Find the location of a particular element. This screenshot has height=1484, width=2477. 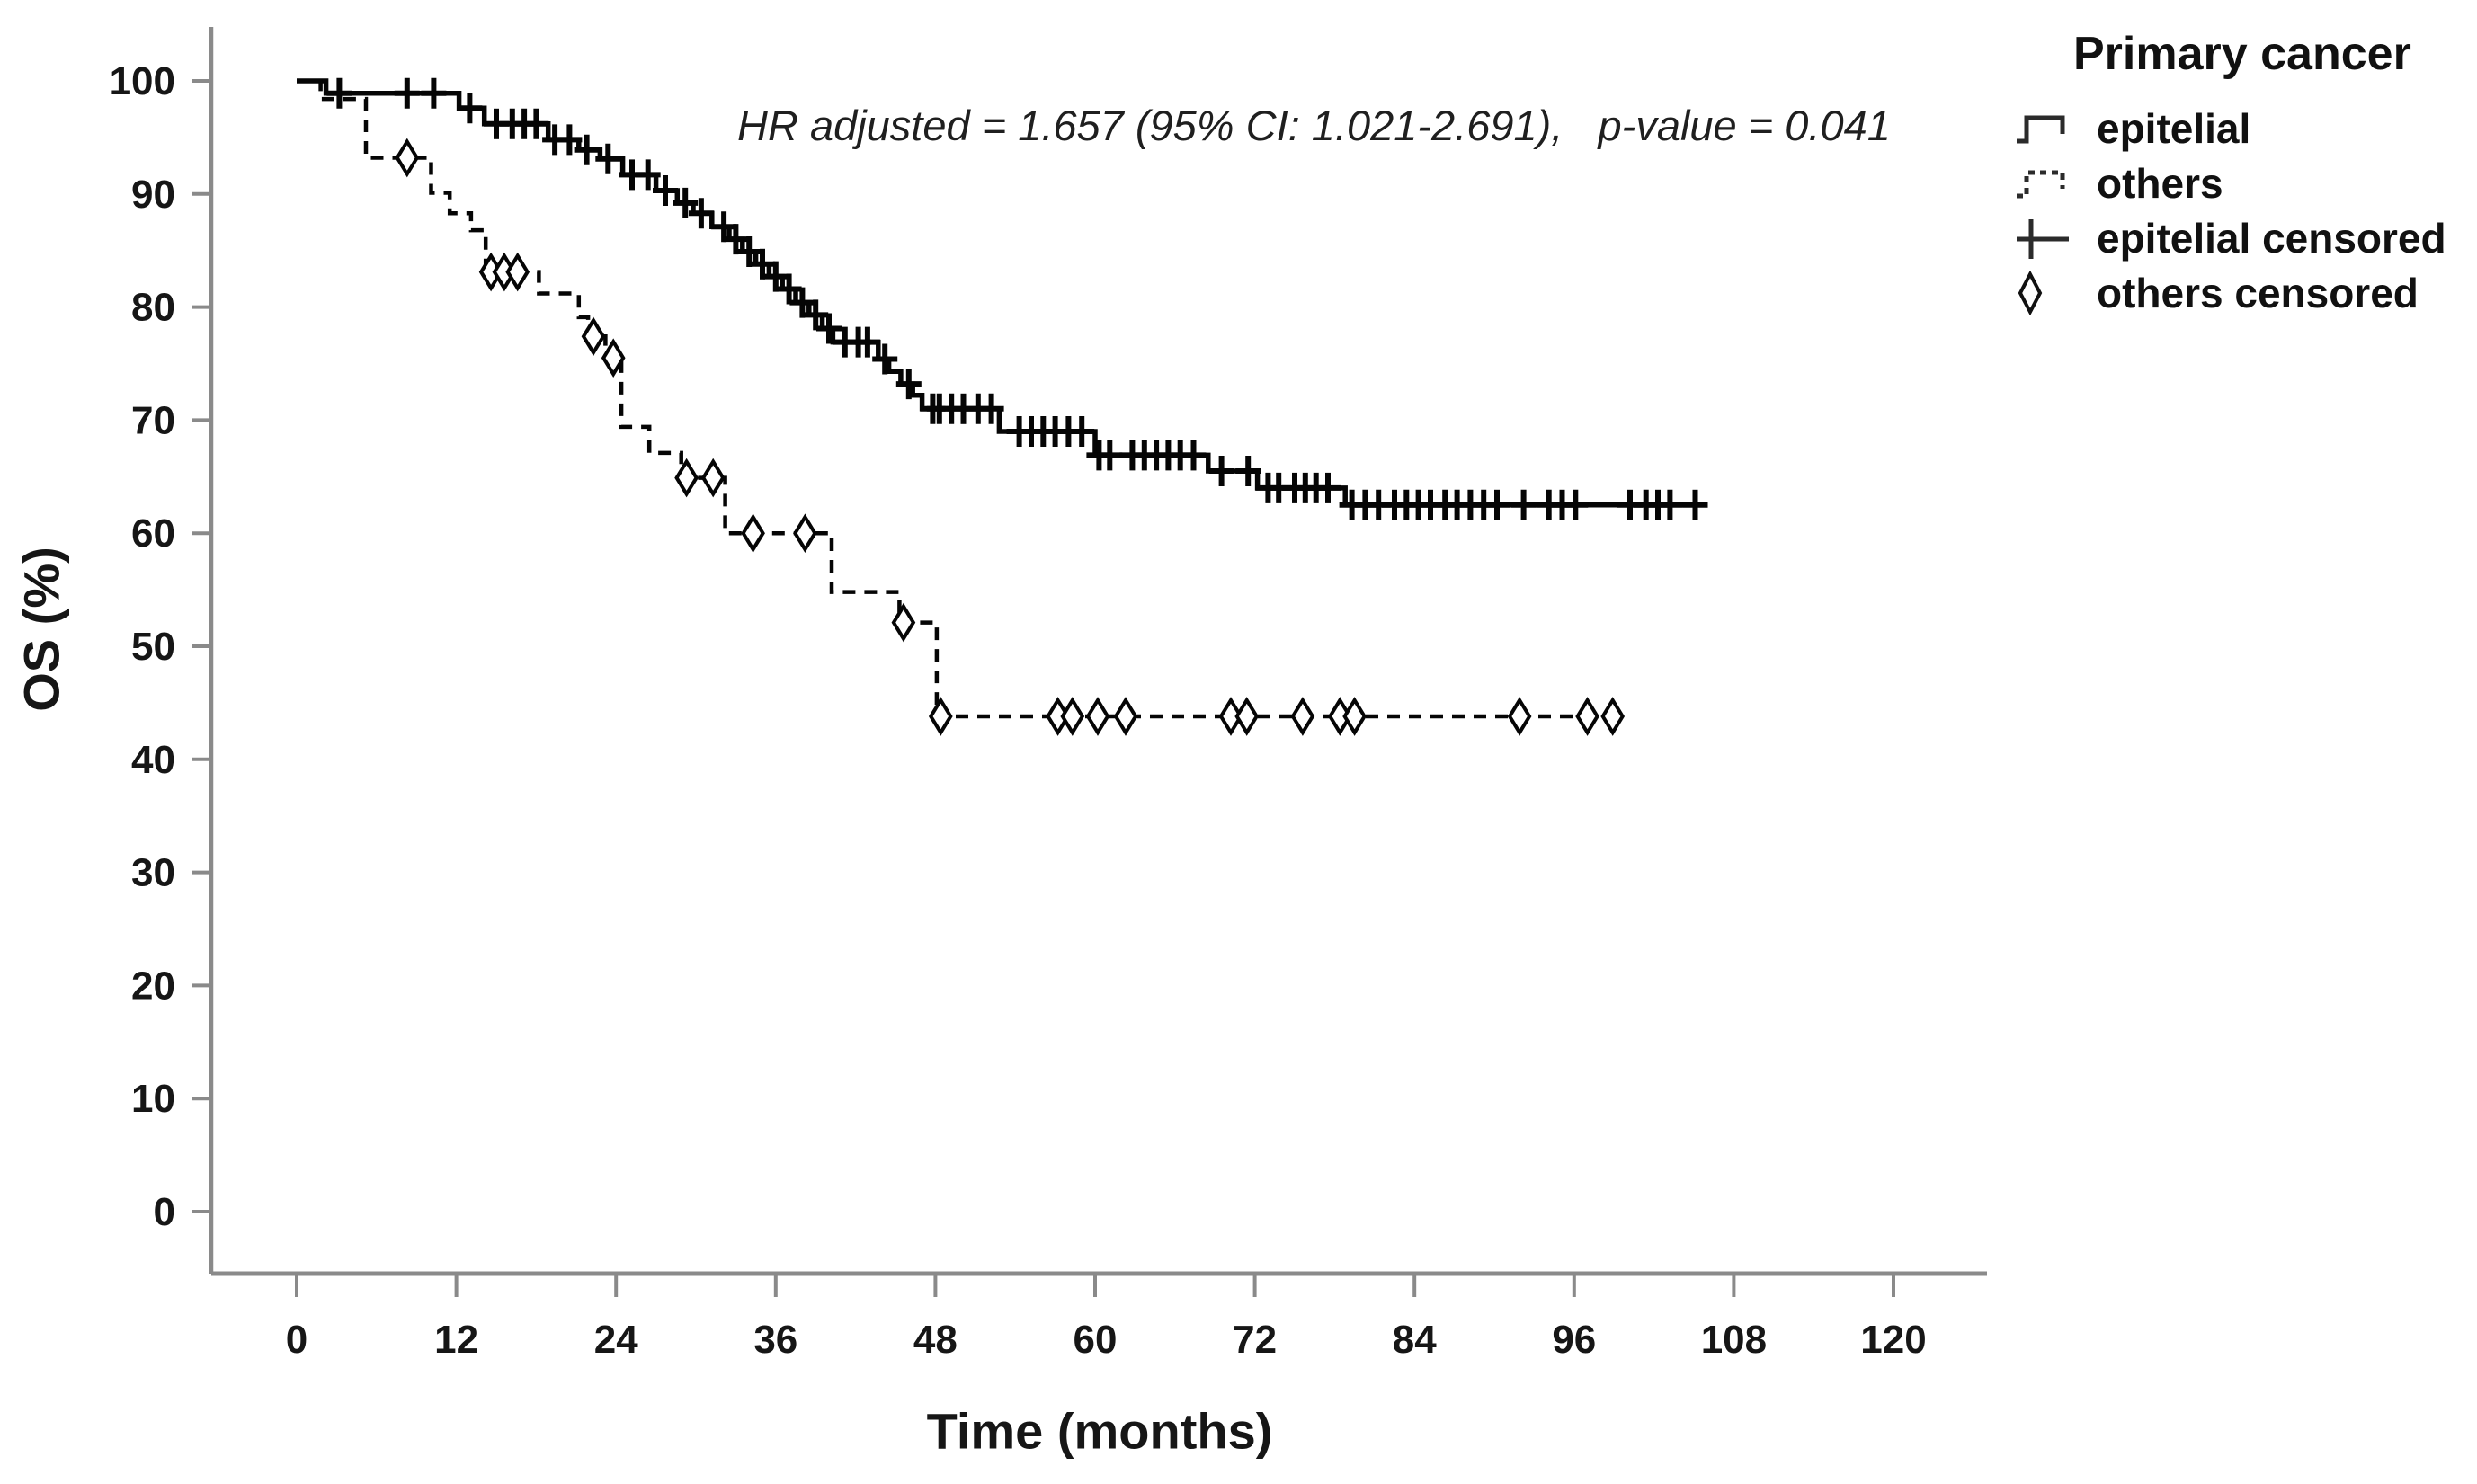

y-axis-title: OS (%) is located at coordinates (41, 629).